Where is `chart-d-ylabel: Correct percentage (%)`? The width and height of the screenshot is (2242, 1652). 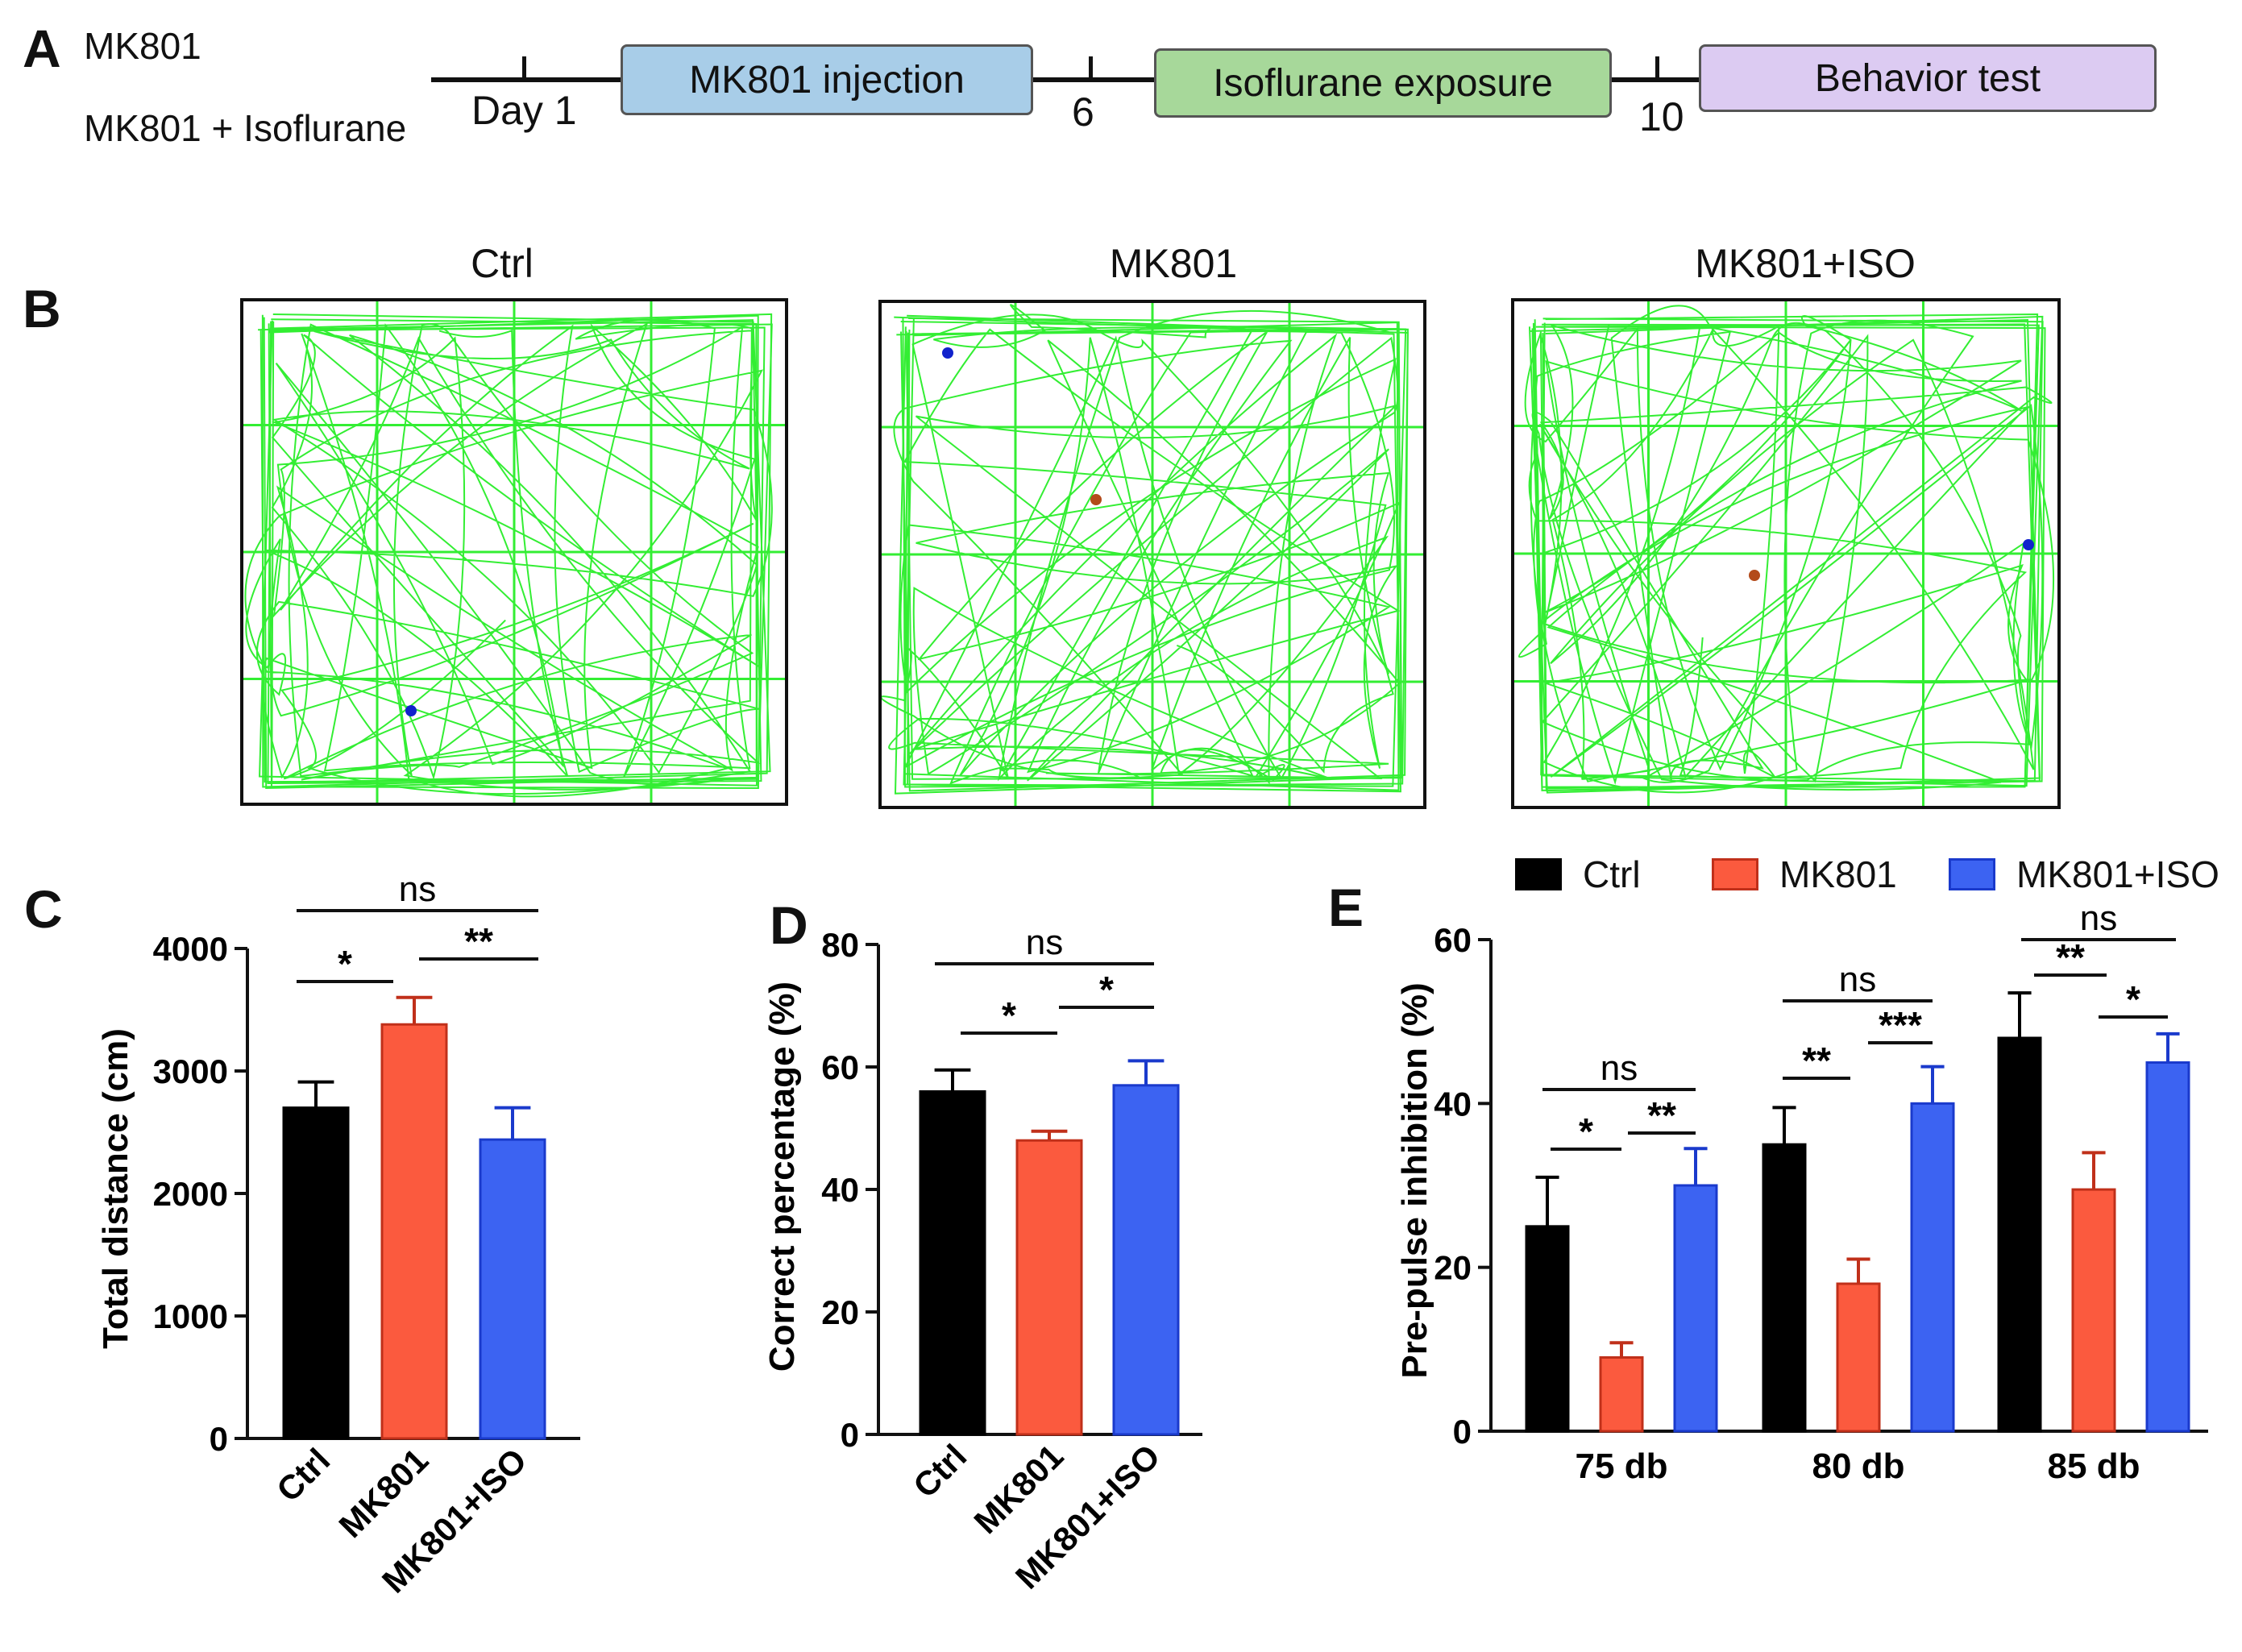
chart-d-ylabel: Correct percentage (%) is located at coordinates (782, 1177).